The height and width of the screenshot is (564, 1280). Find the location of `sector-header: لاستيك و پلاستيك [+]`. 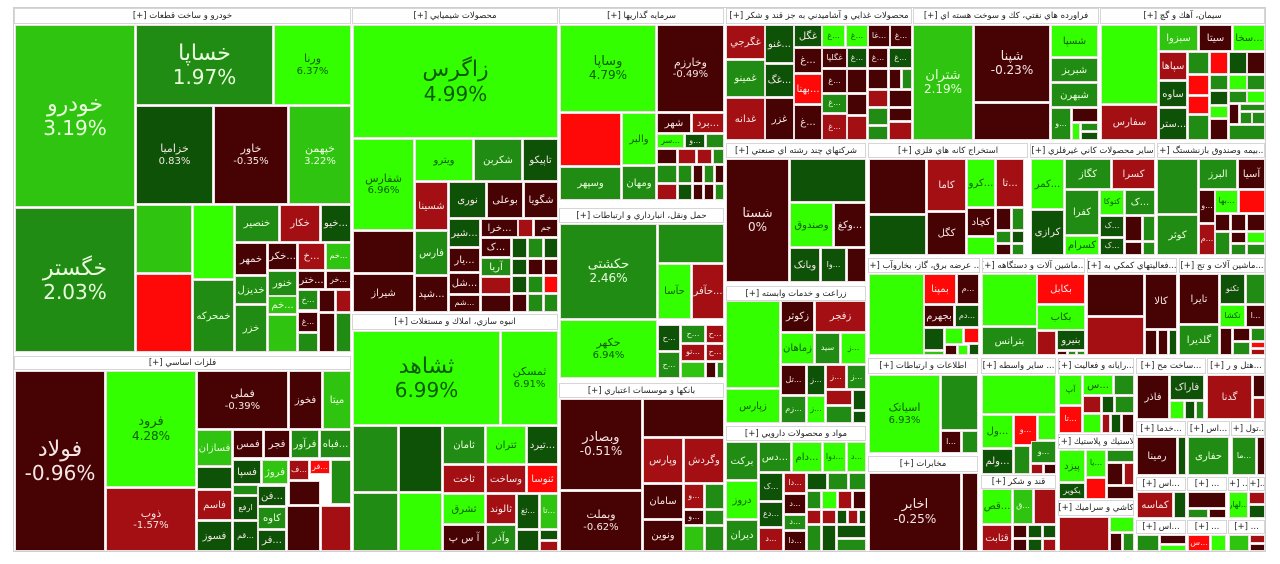

sector-header: لاستيك و پلاستيك [+] is located at coordinates (1096, 441).